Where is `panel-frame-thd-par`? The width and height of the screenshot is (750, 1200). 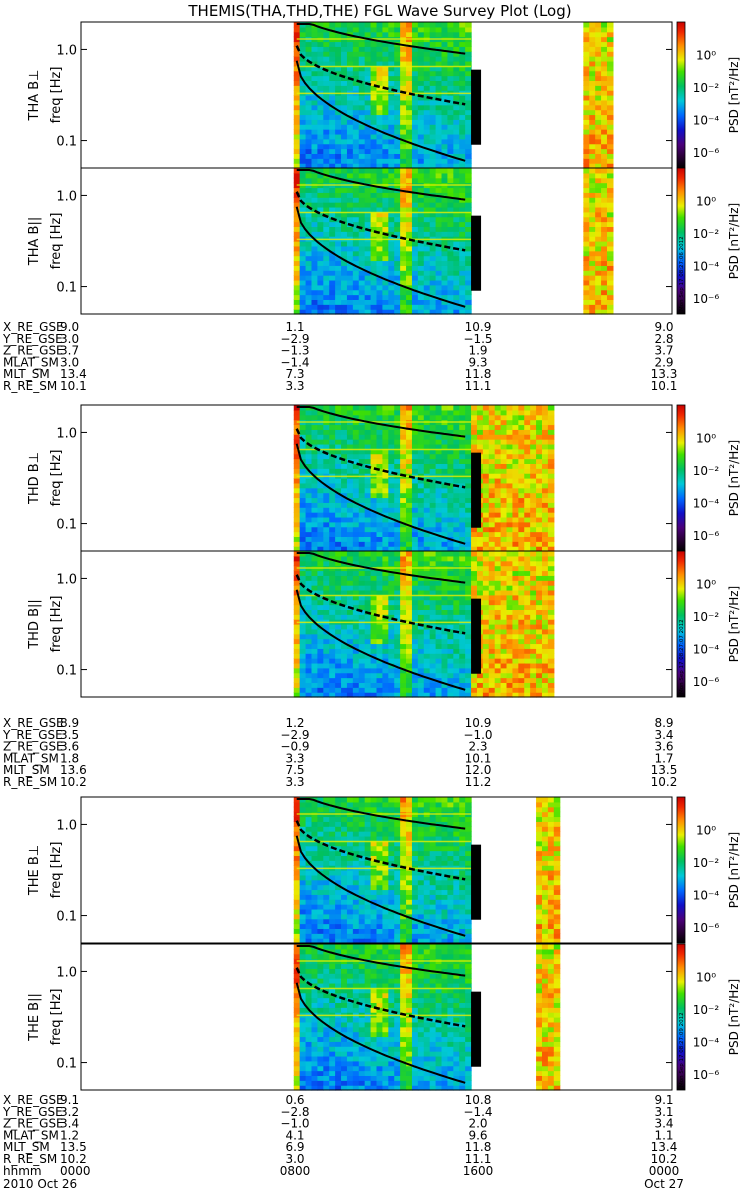 panel-frame-thd-par is located at coordinates (376, 624).